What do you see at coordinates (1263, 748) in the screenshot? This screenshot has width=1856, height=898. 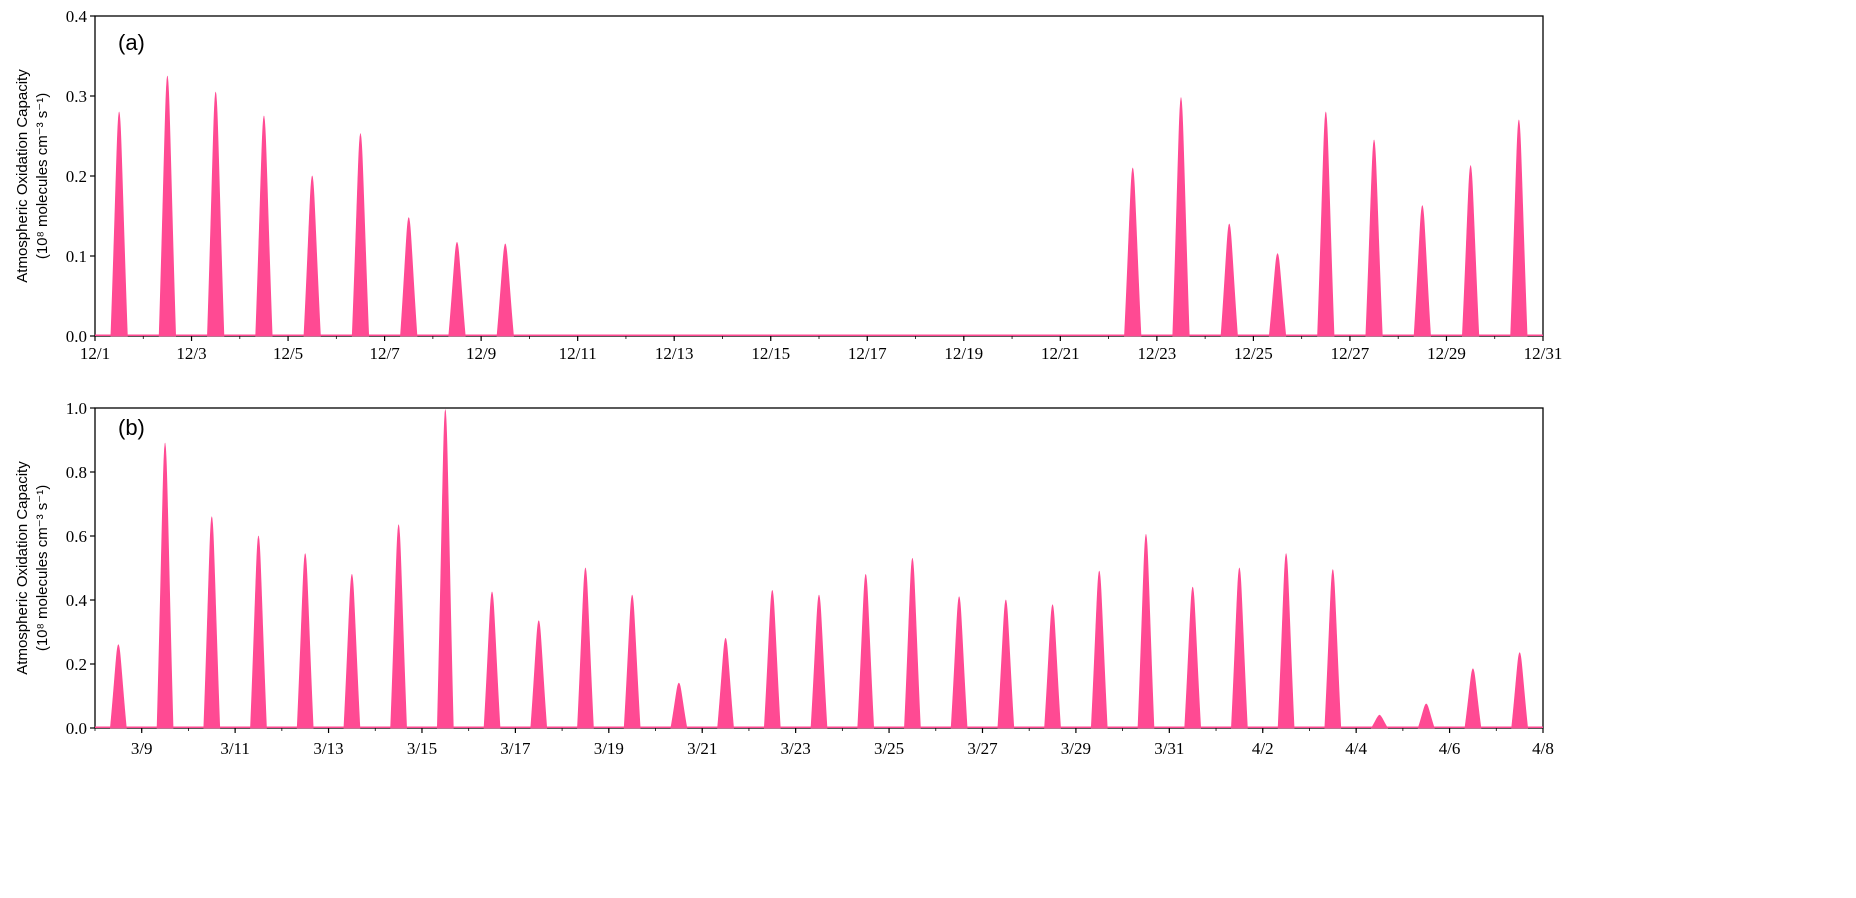 I see `x-tick-label: 4/2` at bounding box center [1263, 748].